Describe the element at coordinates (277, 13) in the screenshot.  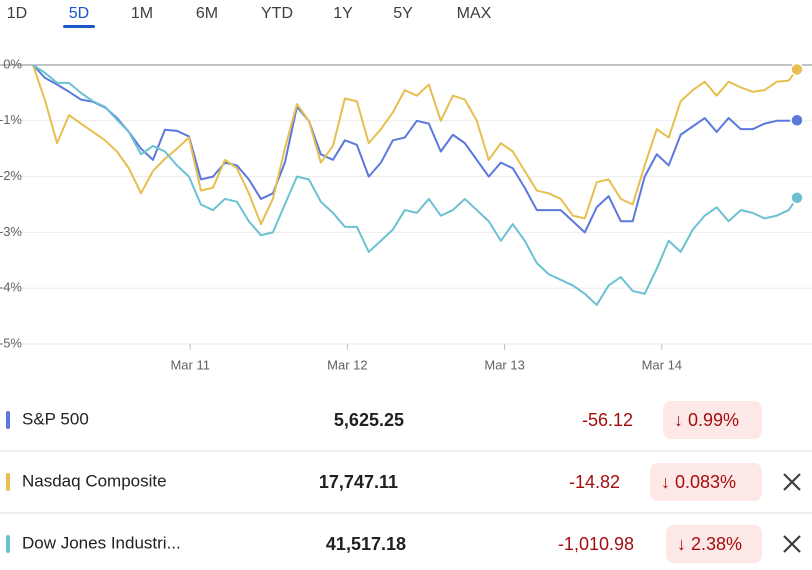
I see `range-tab: YTD` at that location.